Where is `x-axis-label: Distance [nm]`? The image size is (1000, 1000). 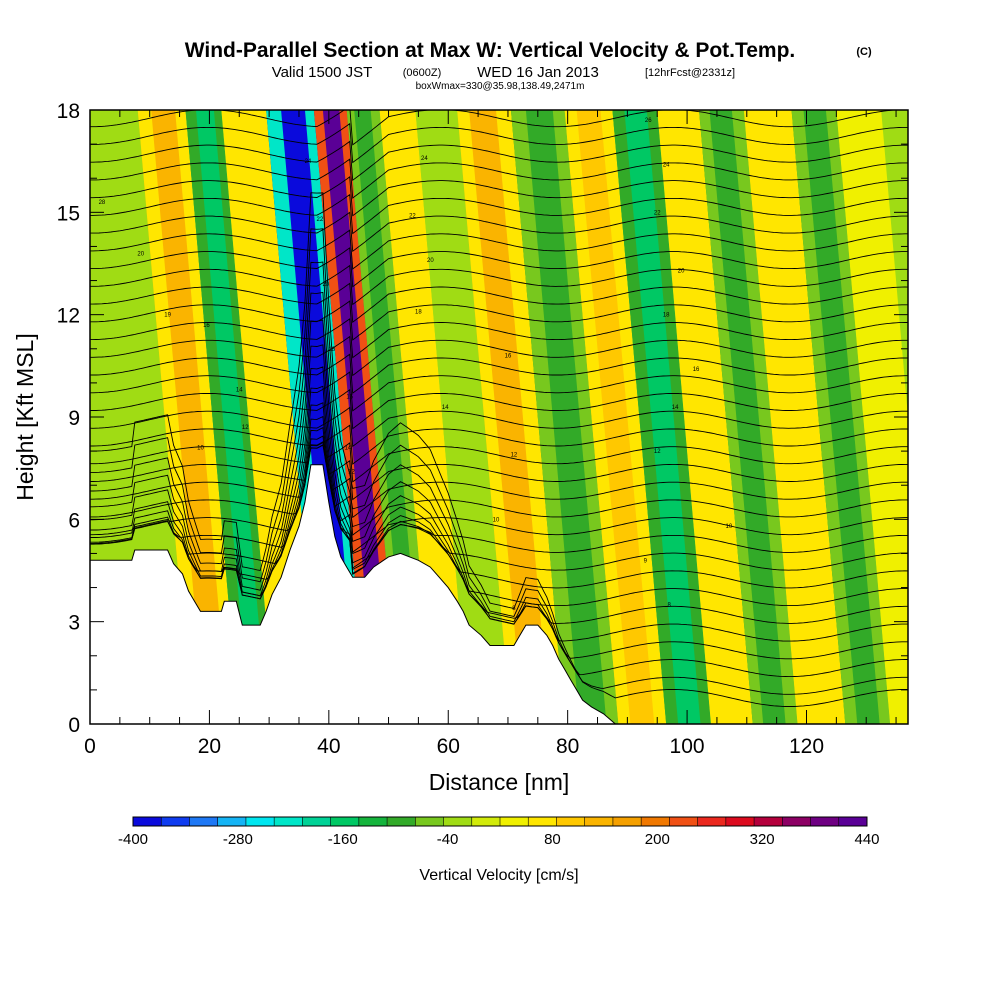
x-axis-label: Distance [nm] is located at coordinates (499, 782).